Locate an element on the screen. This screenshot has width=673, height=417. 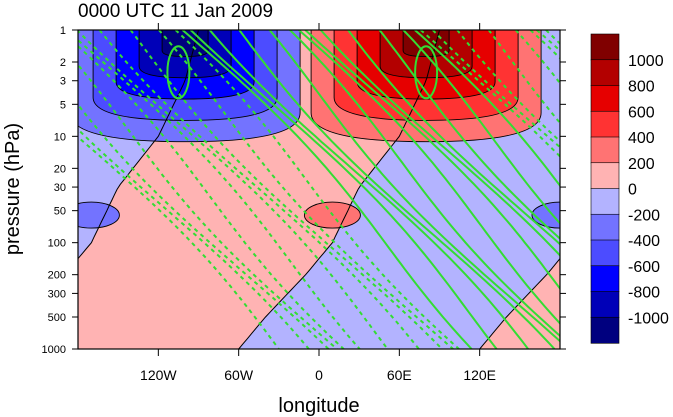
colorbar-label: -200 is located at coordinates (644, 215).